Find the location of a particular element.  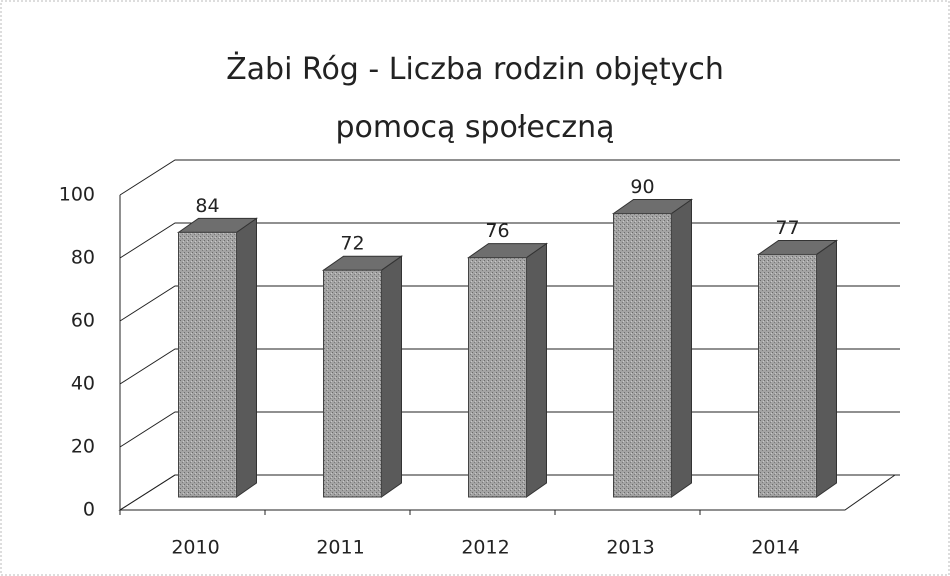

x-tick-label: 2013 is located at coordinates (630, 548).